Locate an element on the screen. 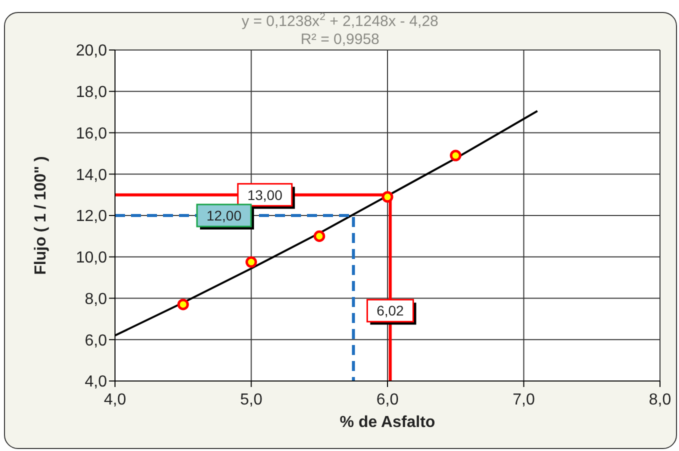 This screenshot has width=679, height=451. y-tick-label: 10,0 is located at coordinates (92, 258).